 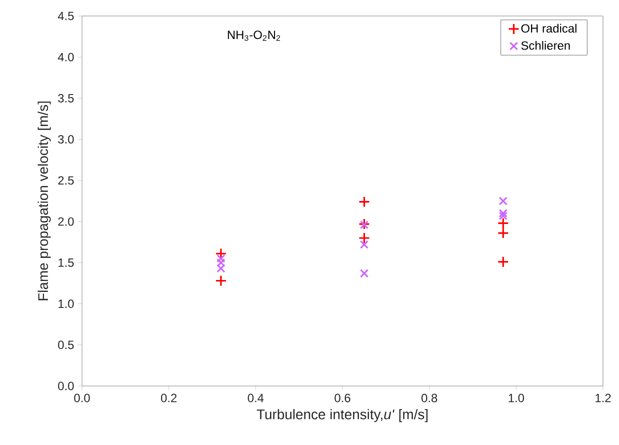 I want to click on y-tick-label: 3.5, so click(x=66, y=98).